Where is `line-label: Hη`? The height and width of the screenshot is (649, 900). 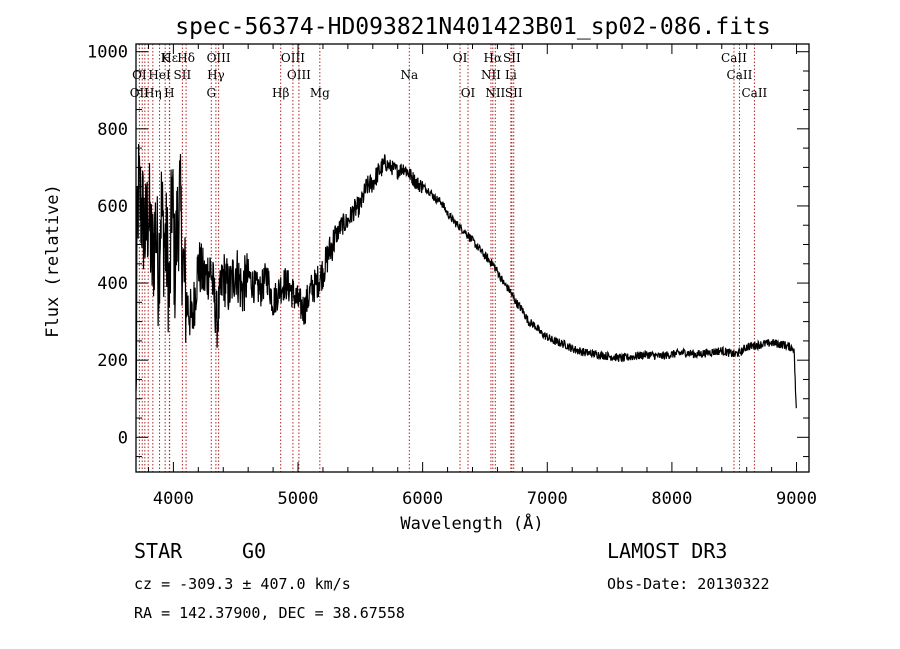 line-label: Hη is located at coordinates (153, 93).